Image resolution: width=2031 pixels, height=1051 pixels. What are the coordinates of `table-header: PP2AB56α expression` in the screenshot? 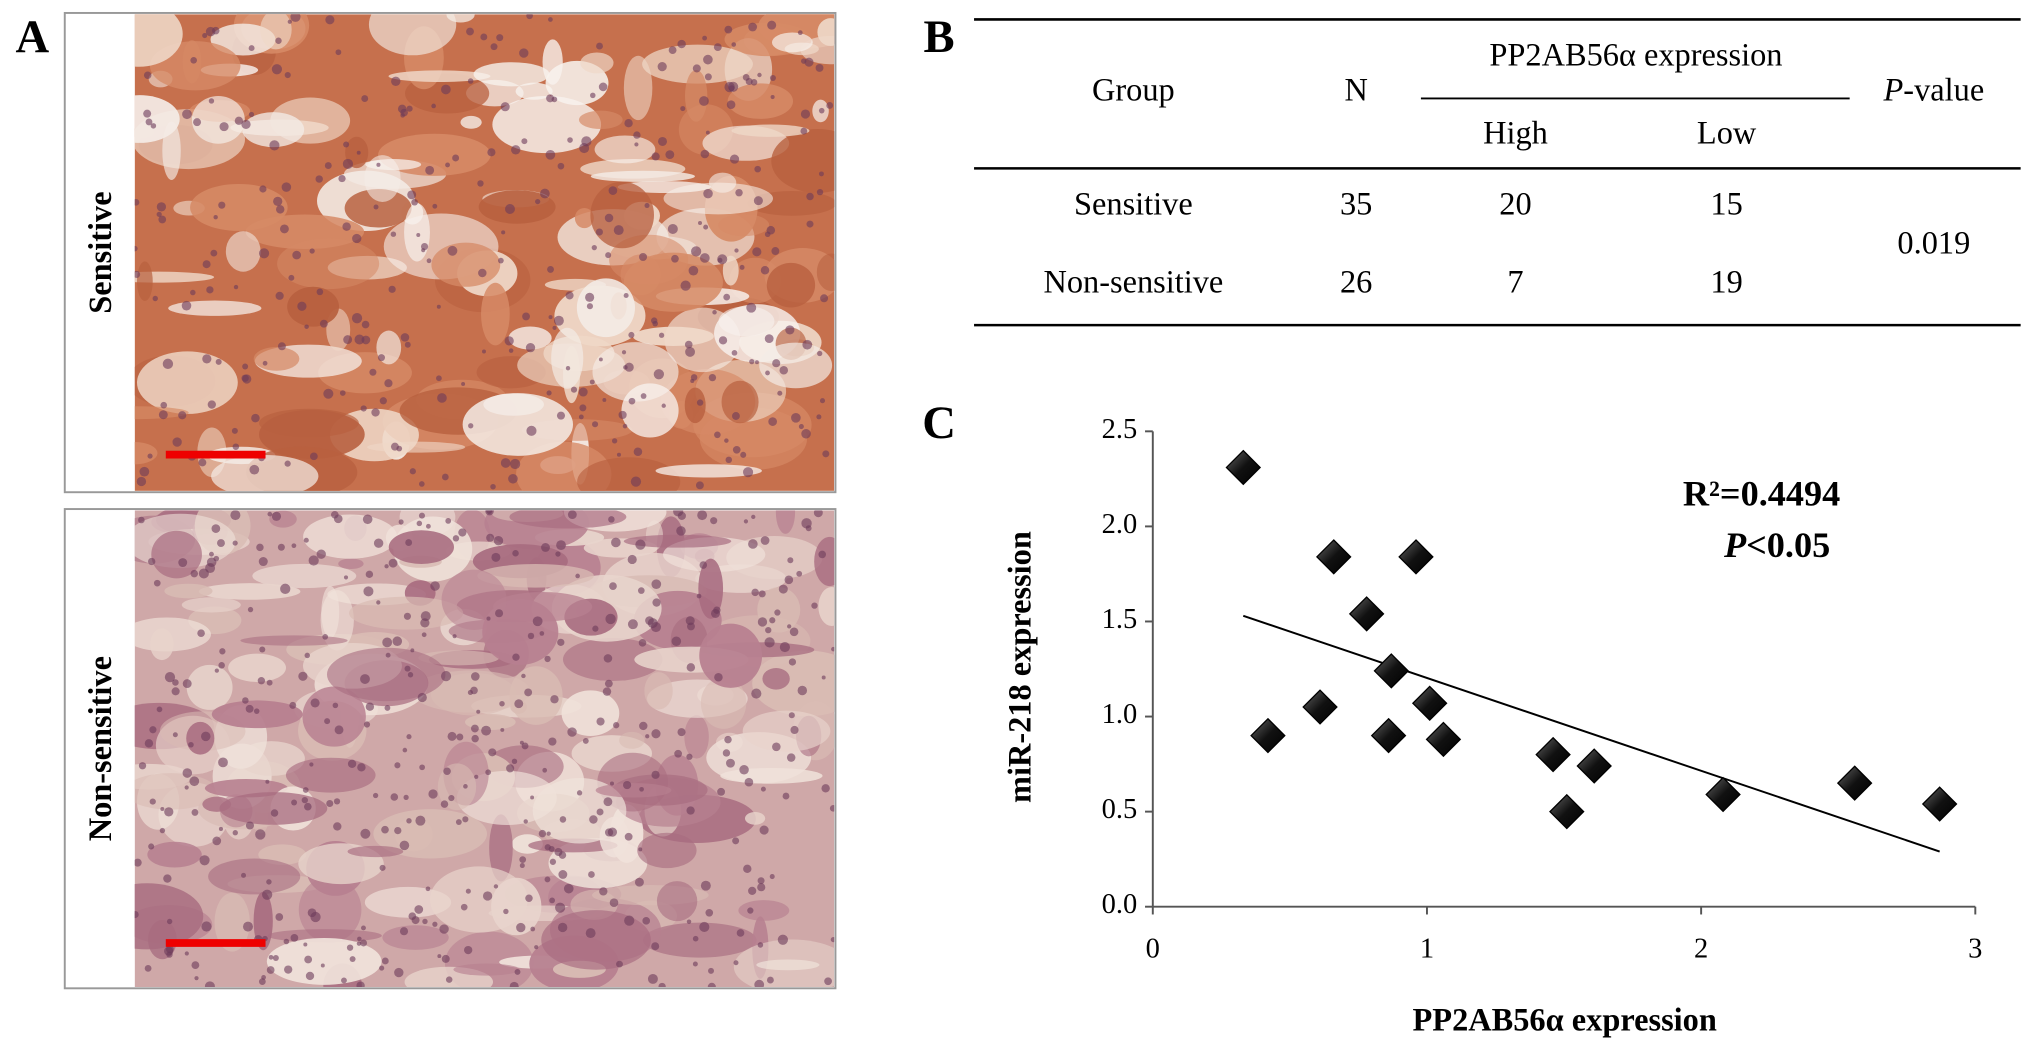 It's located at (1635, 56).